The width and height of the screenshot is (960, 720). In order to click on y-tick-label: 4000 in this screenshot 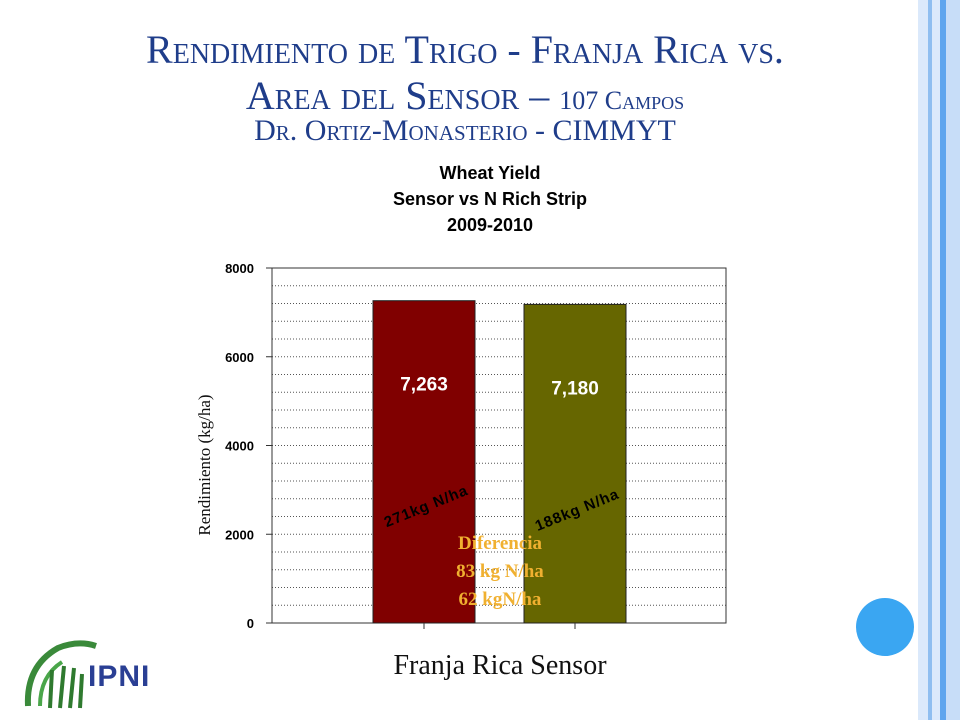, I will do `click(239, 446)`.